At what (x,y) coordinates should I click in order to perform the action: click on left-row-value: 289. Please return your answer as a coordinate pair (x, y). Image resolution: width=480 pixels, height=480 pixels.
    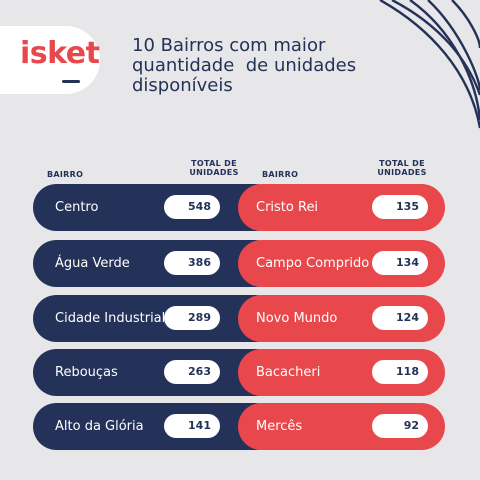
    Looking at the image, I should click on (192, 318).